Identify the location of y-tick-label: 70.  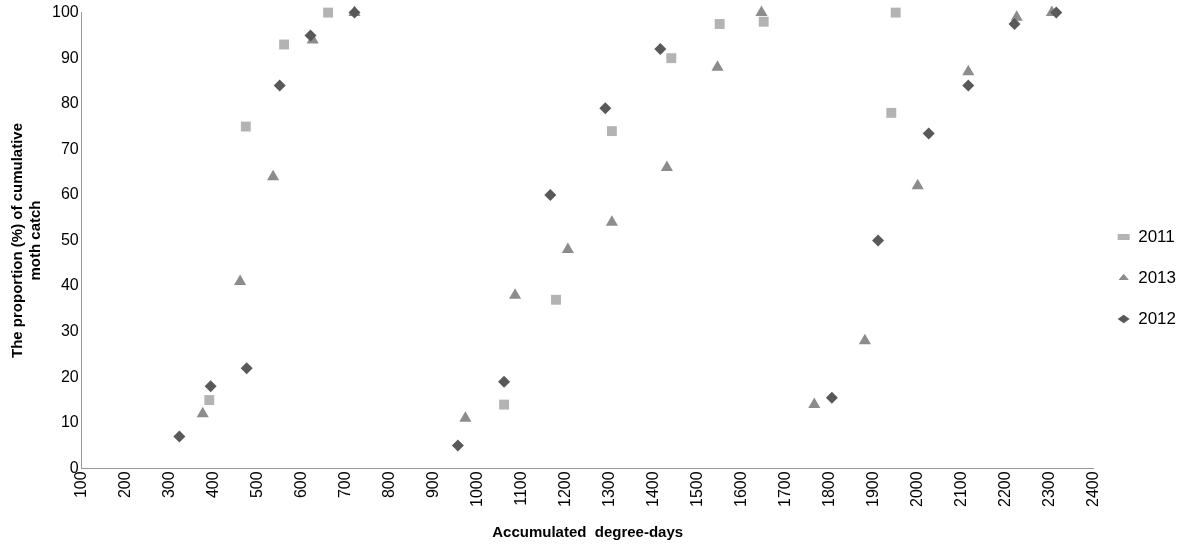
(69, 148).